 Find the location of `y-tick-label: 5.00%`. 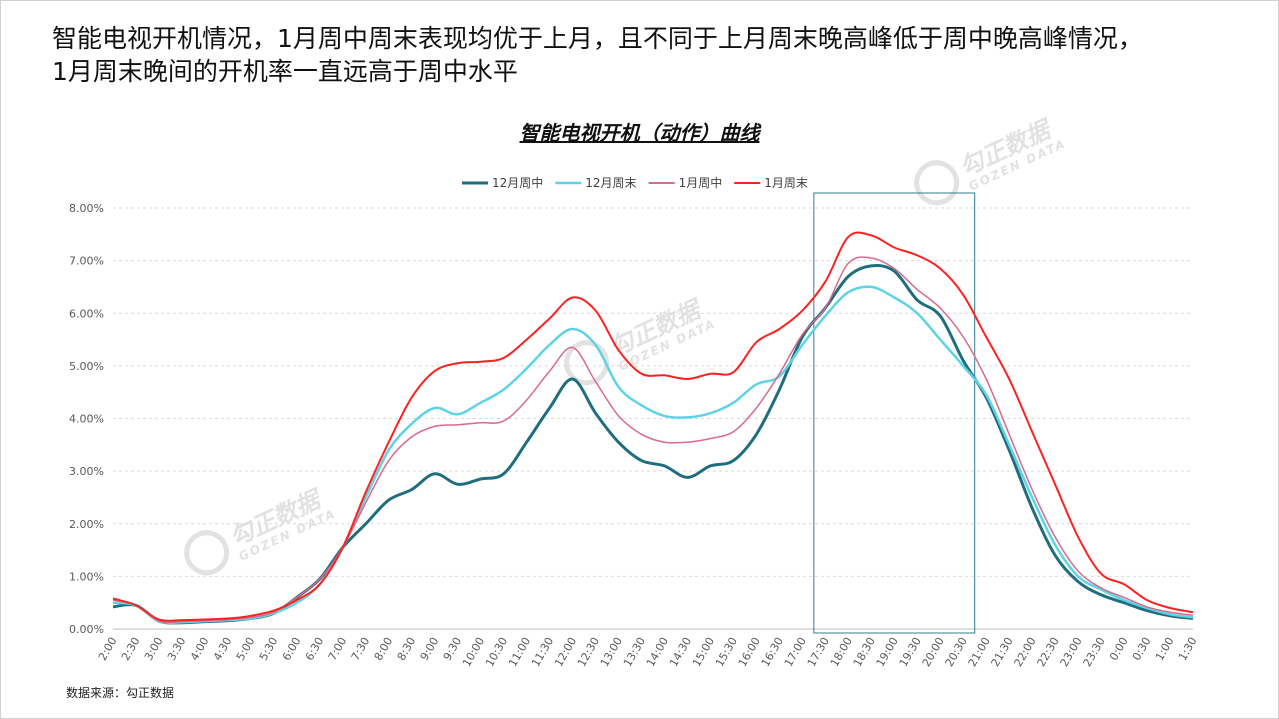

y-tick-label: 5.00% is located at coordinates (86, 366).